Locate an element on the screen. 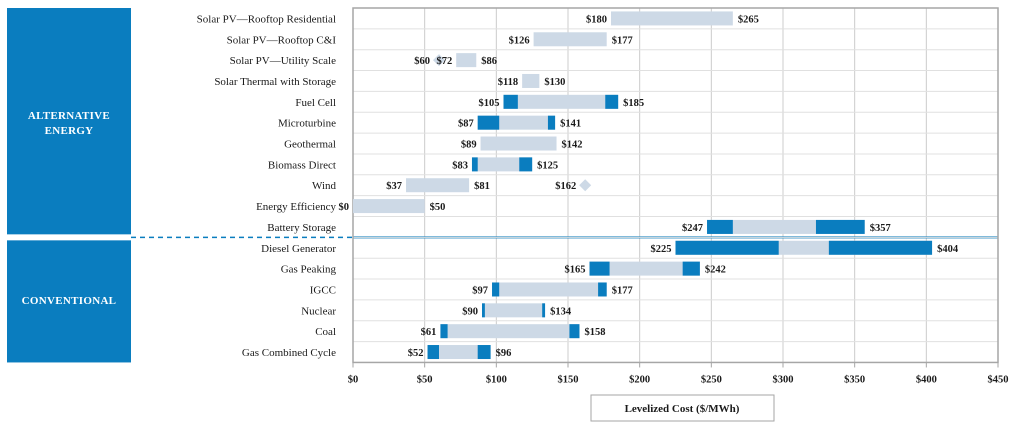 The image size is (1016, 426). high-value-label: $96 is located at coordinates (504, 353).